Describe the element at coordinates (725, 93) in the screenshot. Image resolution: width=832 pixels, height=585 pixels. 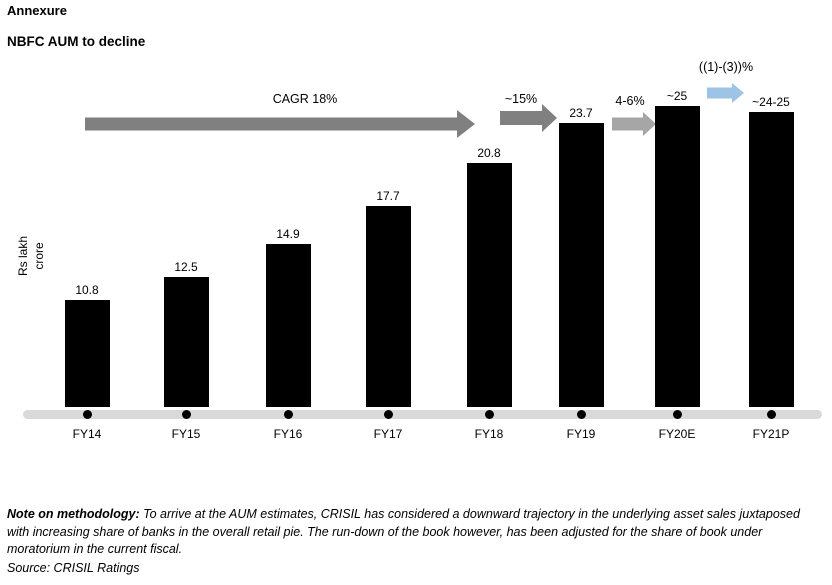
I see `decline-range-arrow-icon` at that location.